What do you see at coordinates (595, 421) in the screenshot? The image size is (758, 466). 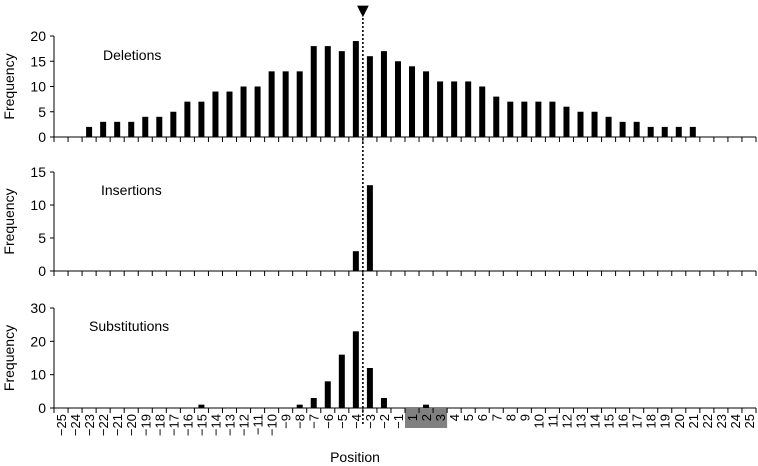 I see `x-tick-label: 14` at bounding box center [595, 421].